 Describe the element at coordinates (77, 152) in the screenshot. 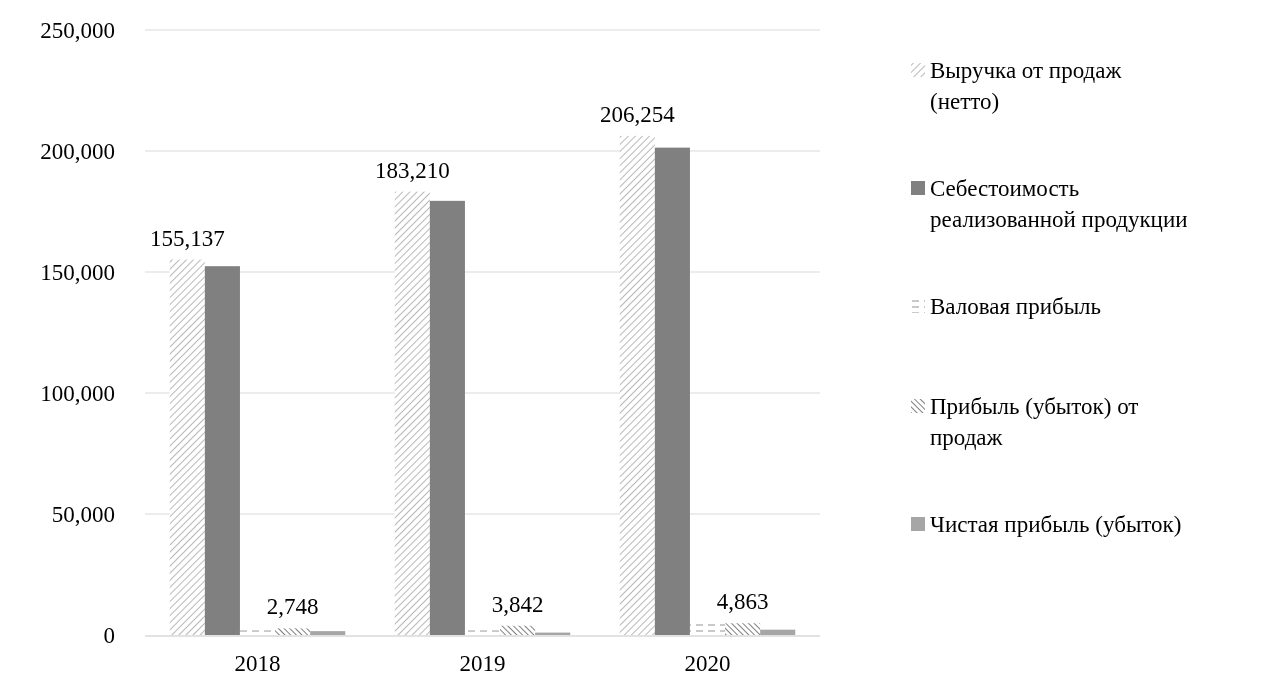

I see `y-tick-label: 200,000` at that location.